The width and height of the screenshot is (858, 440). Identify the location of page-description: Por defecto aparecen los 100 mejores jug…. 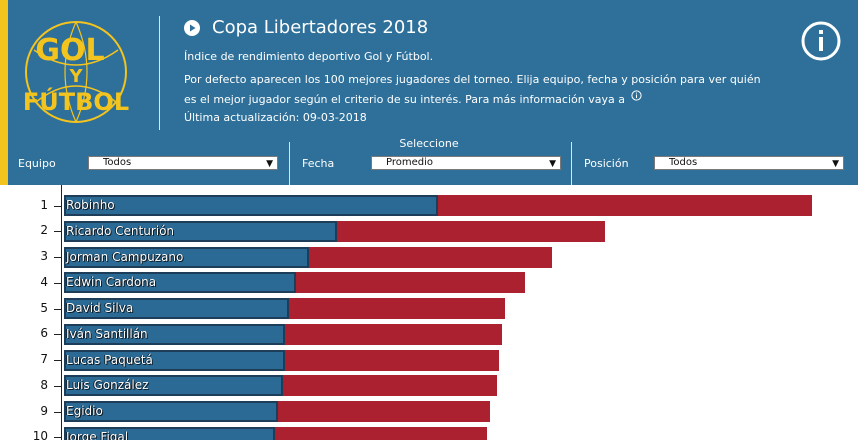
(479, 90).